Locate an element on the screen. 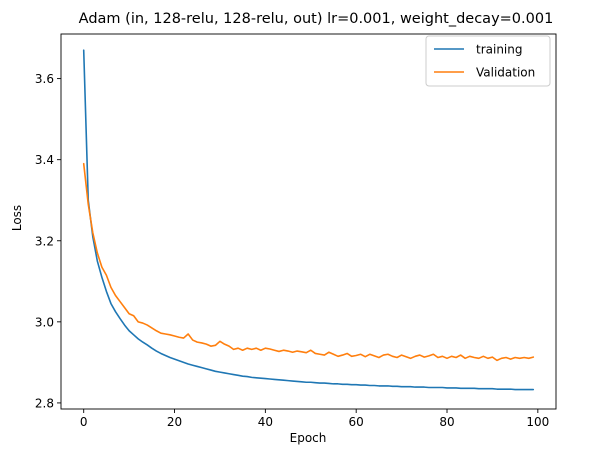 This screenshot has height=455, width=590. legend-label-validation: Validation is located at coordinates (505, 73).